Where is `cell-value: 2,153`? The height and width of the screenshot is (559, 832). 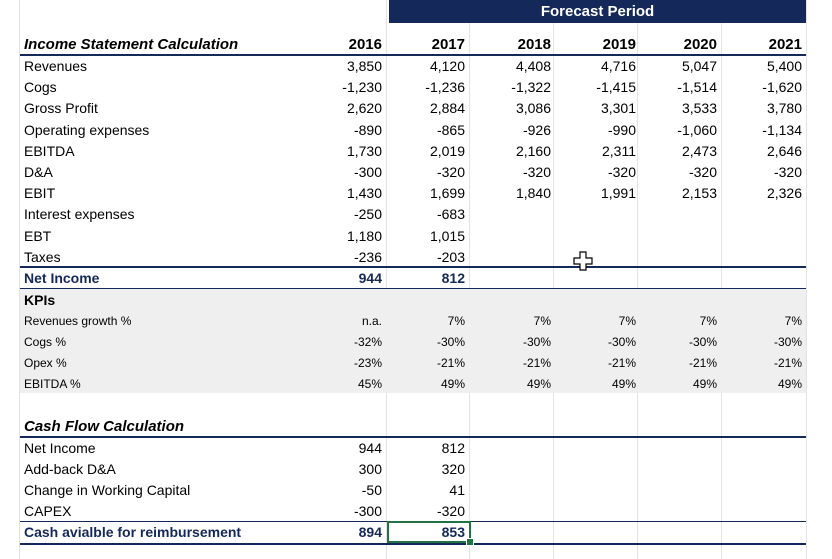
cell-value: 2,153 is located at coordinates (699, 193).